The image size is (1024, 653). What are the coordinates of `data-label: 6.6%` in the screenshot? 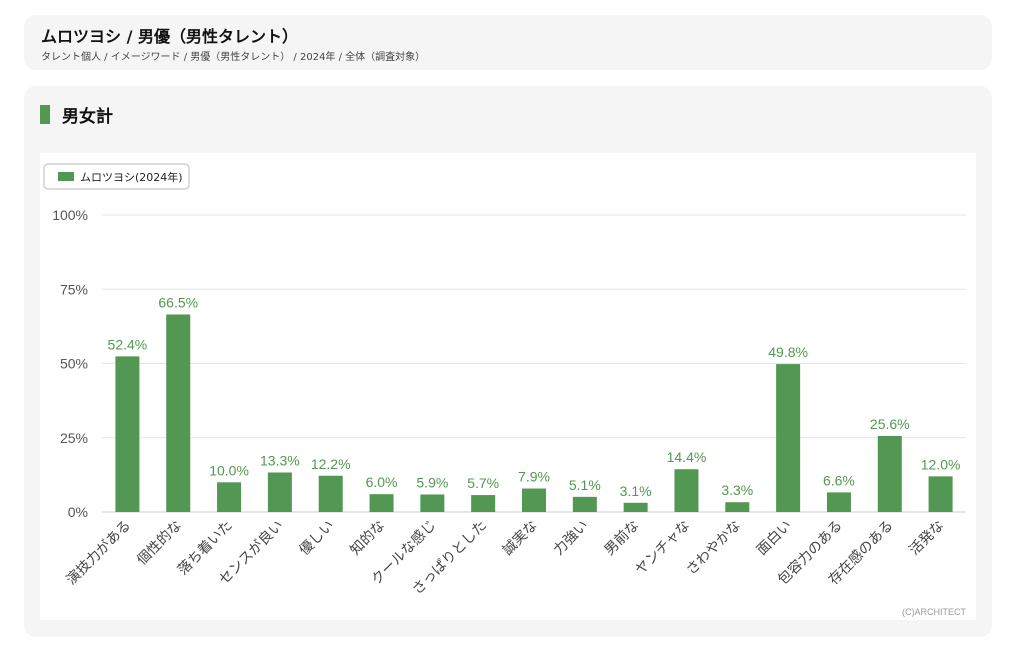 It's located at (839, 480).